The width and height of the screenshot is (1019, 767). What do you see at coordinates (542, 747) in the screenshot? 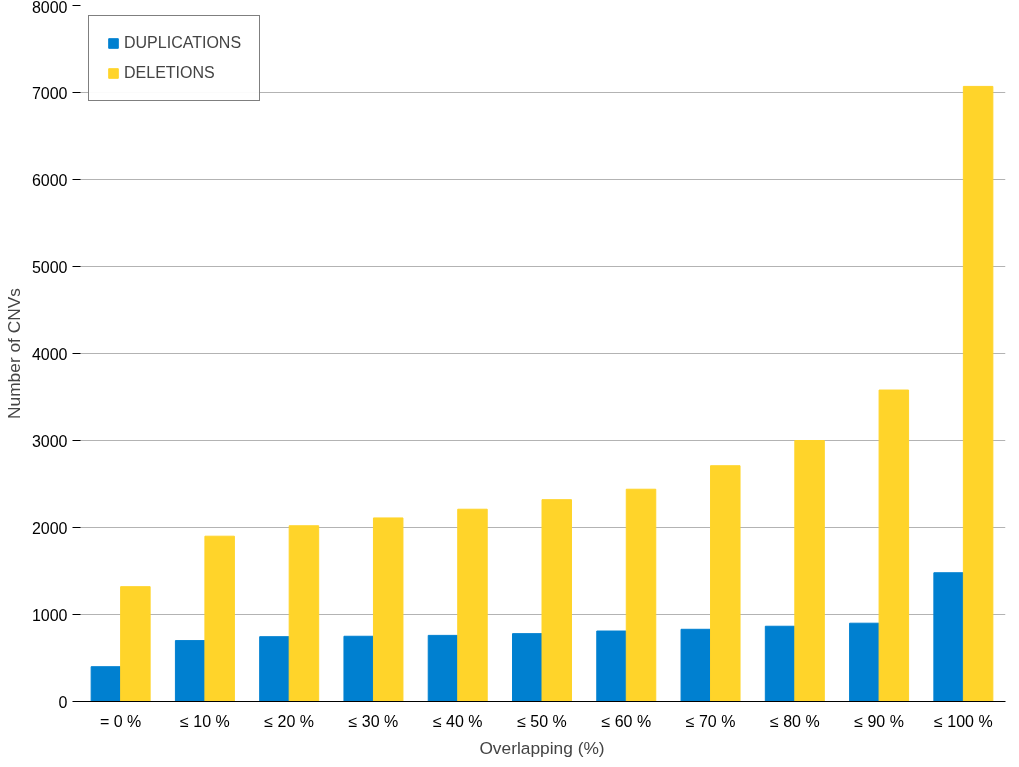
I see `x-axis-title: Overlapping (%)` at bounding box center [542, 747].